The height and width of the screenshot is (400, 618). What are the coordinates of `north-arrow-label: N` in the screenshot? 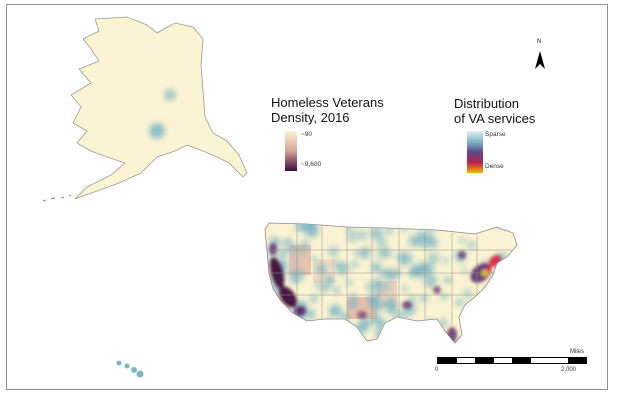 It's located at (539, 42).